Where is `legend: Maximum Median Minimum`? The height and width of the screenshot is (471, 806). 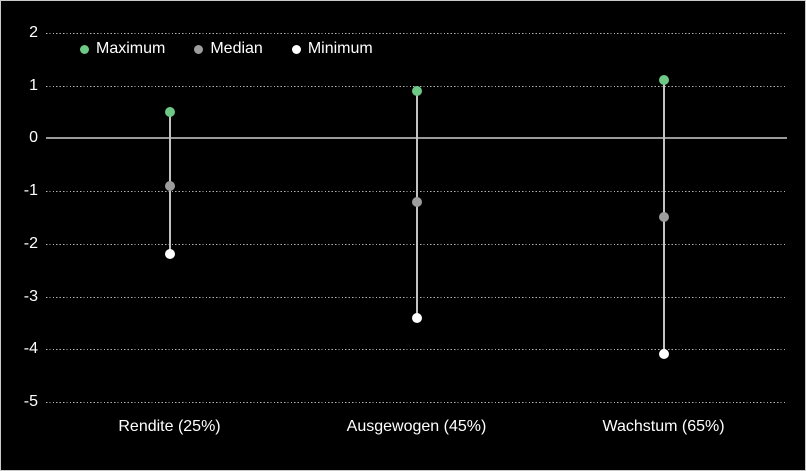 legend: Maximum Median Minimum is located at coordinates (226, 49).